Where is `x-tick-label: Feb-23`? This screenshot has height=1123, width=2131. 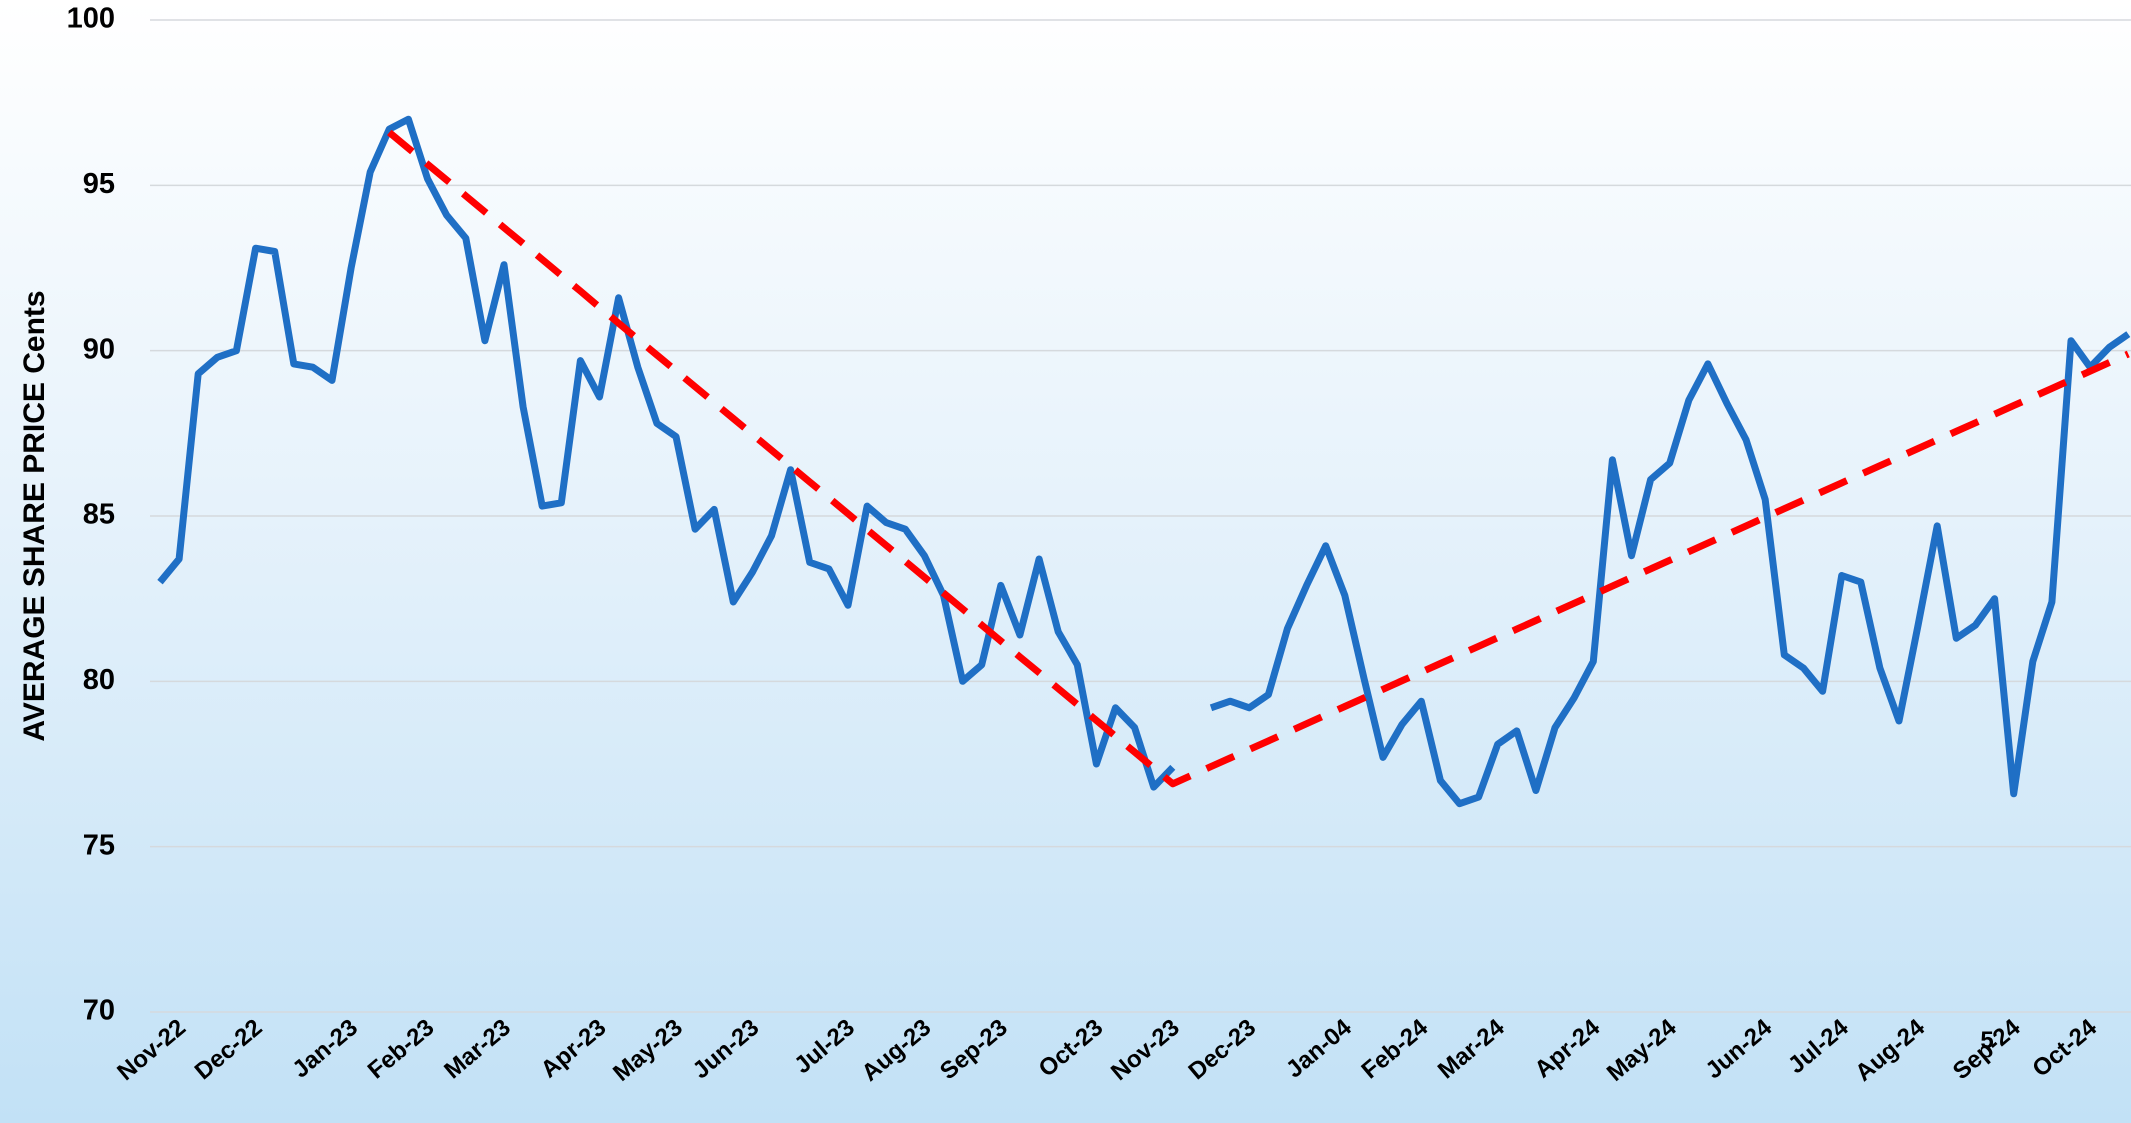 x-tick-label: Feb-23 is located at coordinates (401, 1049).